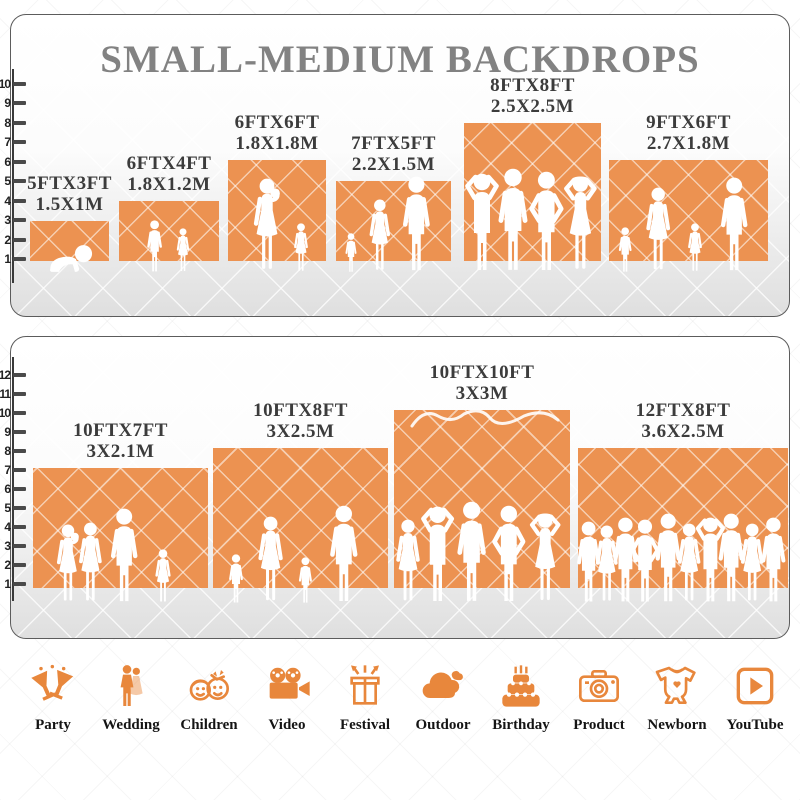 The height and width of the screenshot is (800, 800). What do you see at coordinates (5, 394) in the screenshot?
I see `ruler-number: 11` at bounding box center [5, 394].